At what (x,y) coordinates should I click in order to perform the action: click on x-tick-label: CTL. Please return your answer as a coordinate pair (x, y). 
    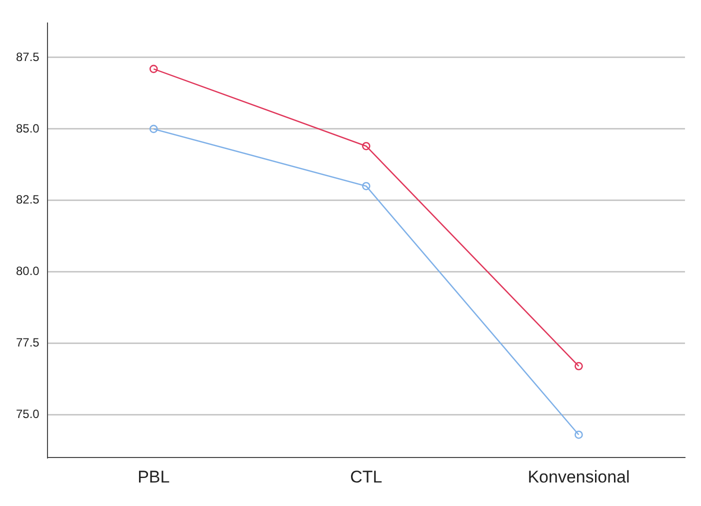
    Looking at the image, I should click on (366, 476).